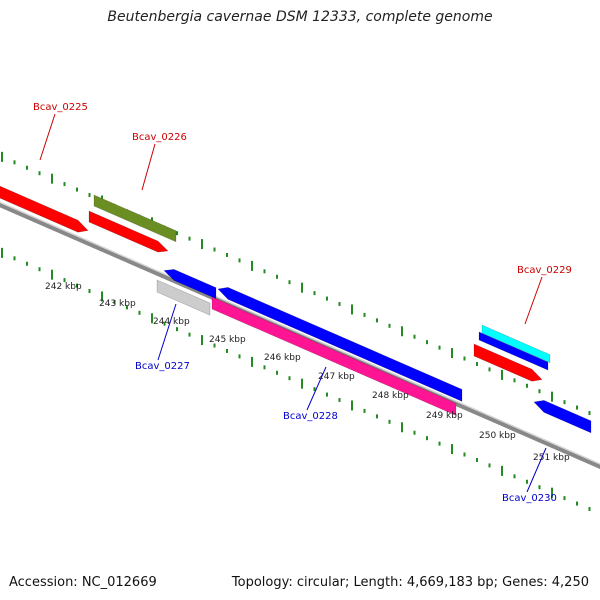 This screenshot has width=600, height=600. I want to click on gene-label: Bcav_0225, so click(60, 107).